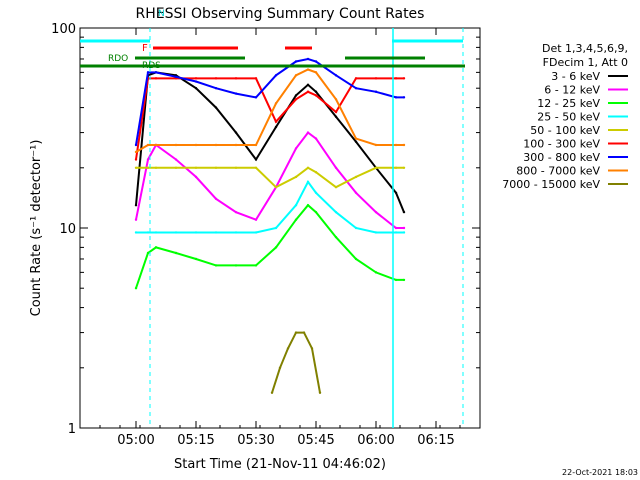 The height and width of the screenshot is (480, 640). Describe the element at coordinates (135, 440) in the screenshot. I see `x-tick-label: 05:00` at that location.